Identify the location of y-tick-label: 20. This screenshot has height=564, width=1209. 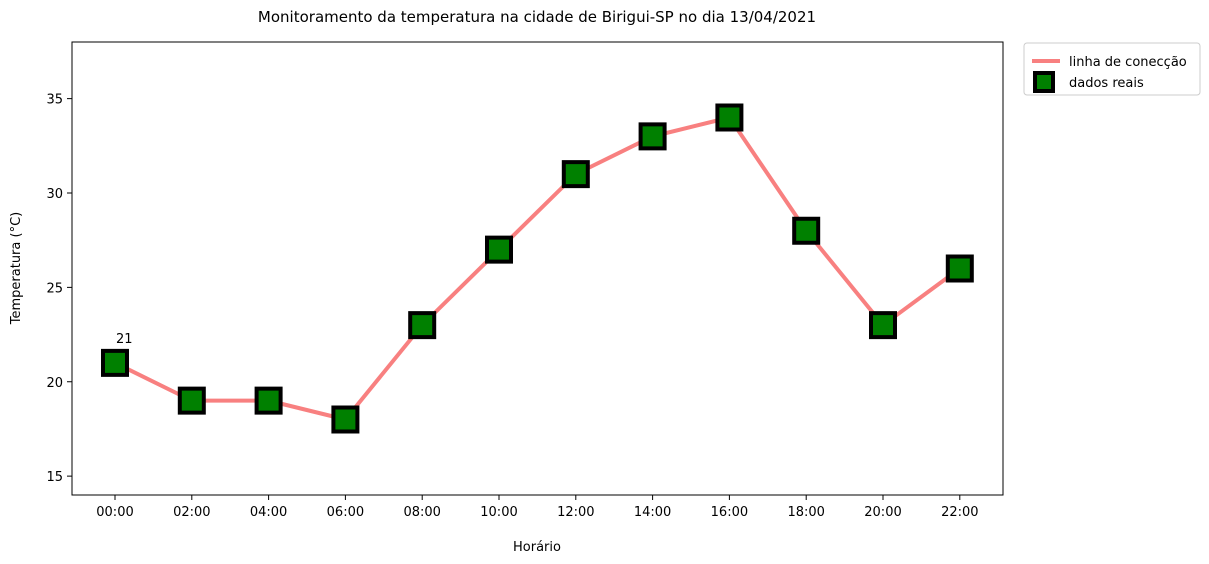
(54, 383).